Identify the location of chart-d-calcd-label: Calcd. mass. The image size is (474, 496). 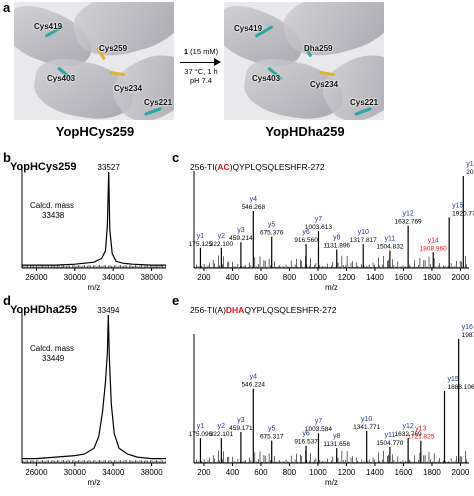
(52, 348).